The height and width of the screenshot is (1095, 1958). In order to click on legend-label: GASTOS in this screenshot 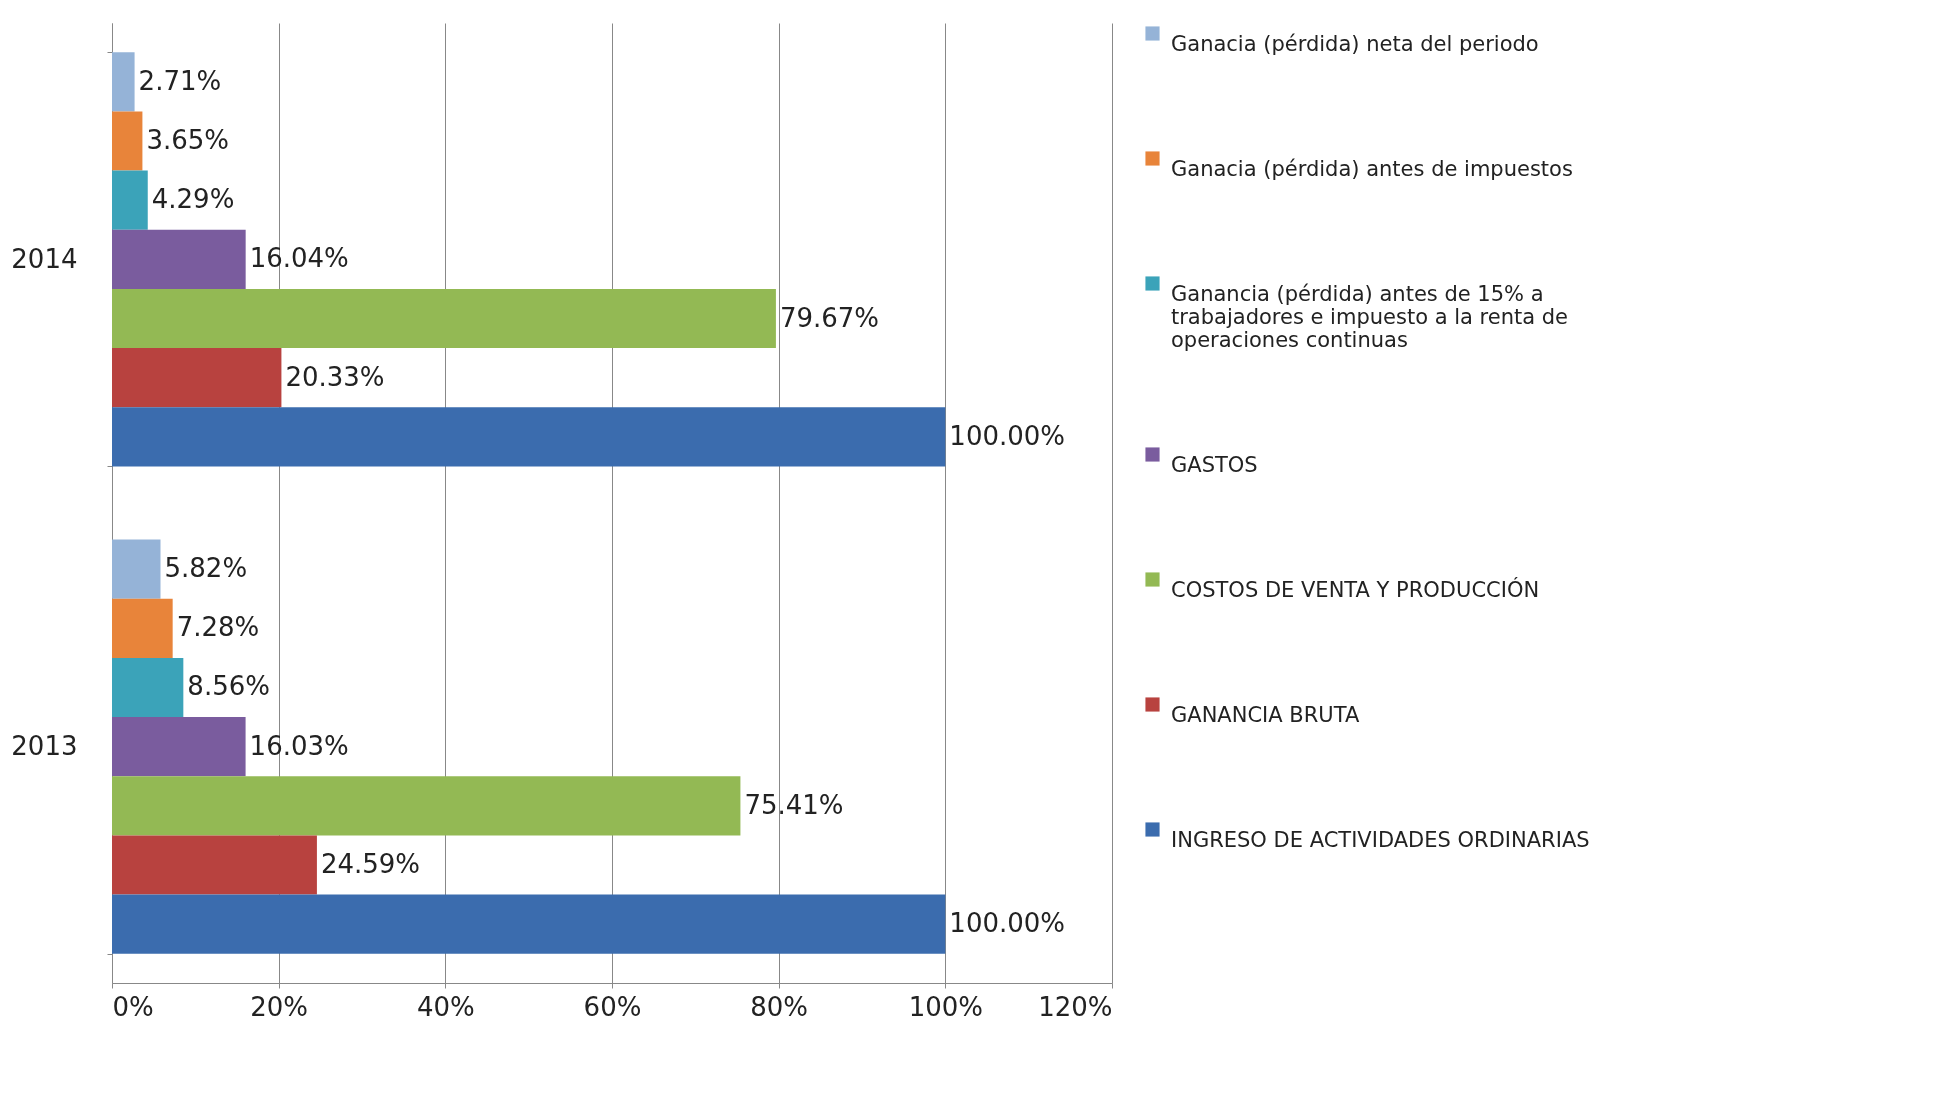, I will do `click(1214, 464)`.